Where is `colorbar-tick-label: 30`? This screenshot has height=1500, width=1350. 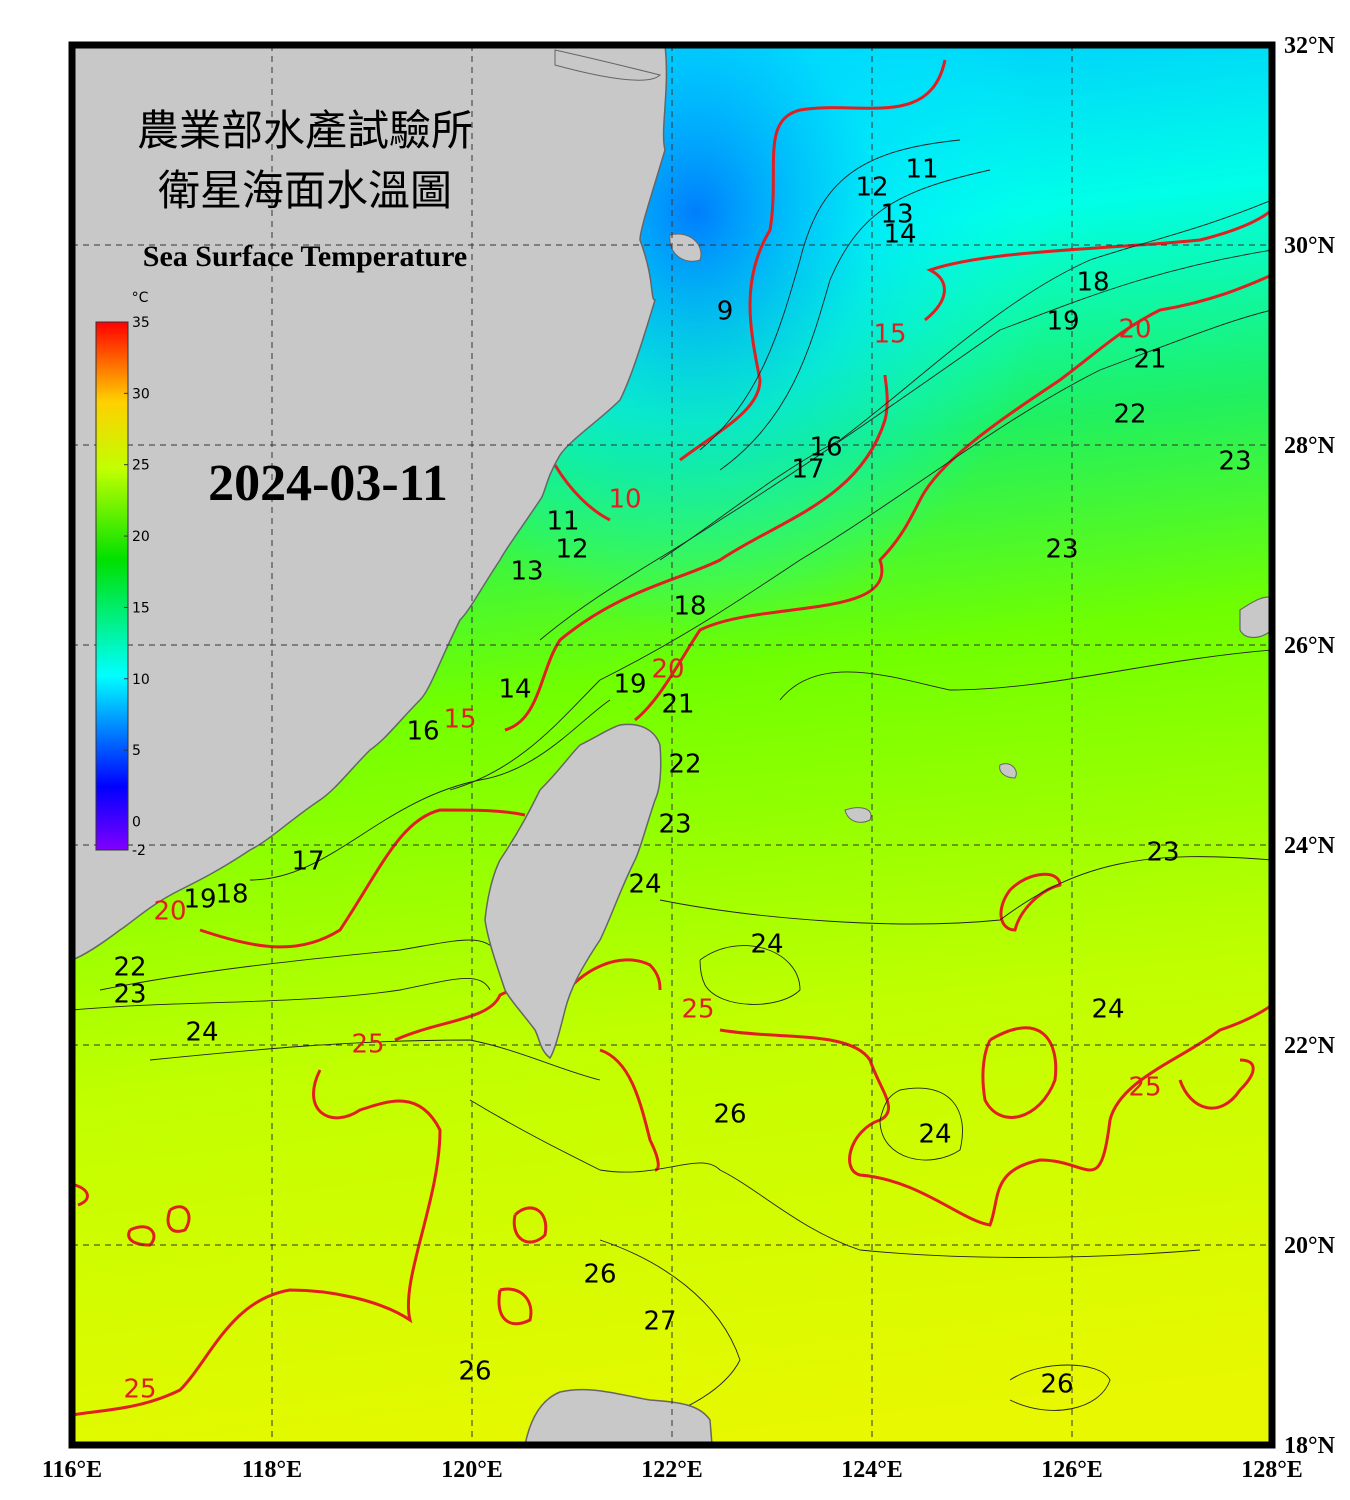
colorbar-tick-label: 30 is located at coordinates (141, 394).